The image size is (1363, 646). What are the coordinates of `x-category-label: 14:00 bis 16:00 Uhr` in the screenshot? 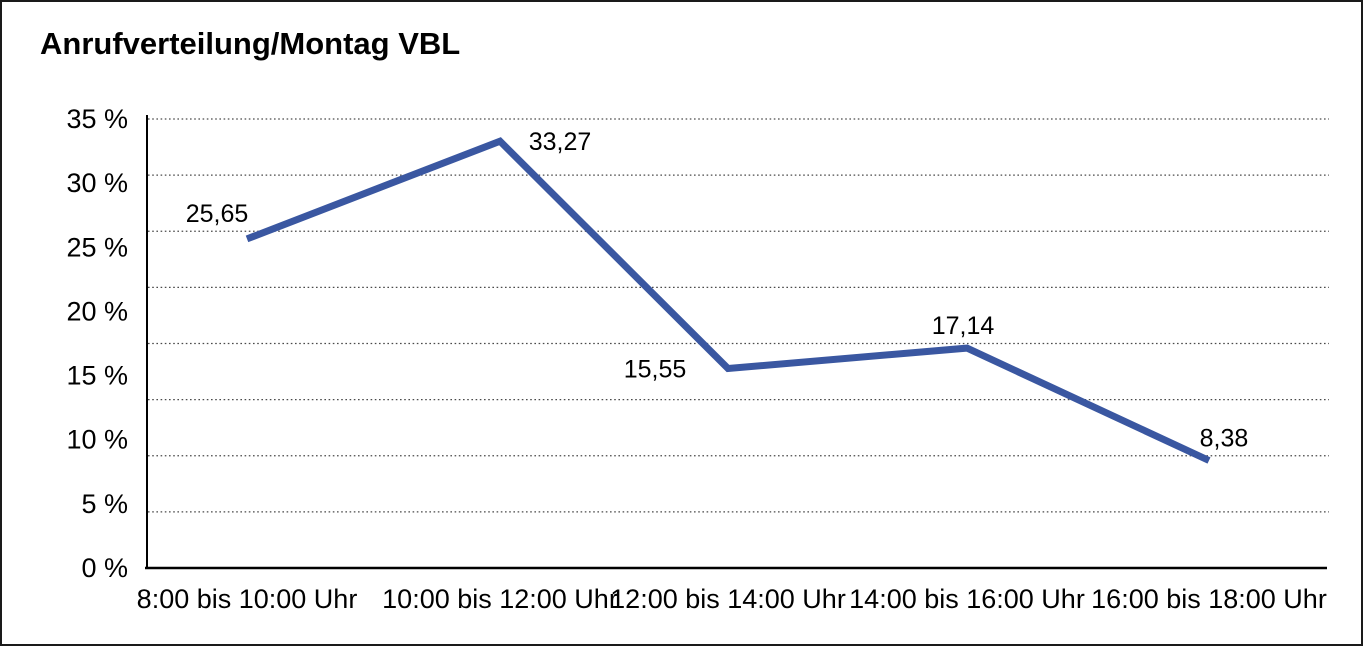 It's located at (967, 599).